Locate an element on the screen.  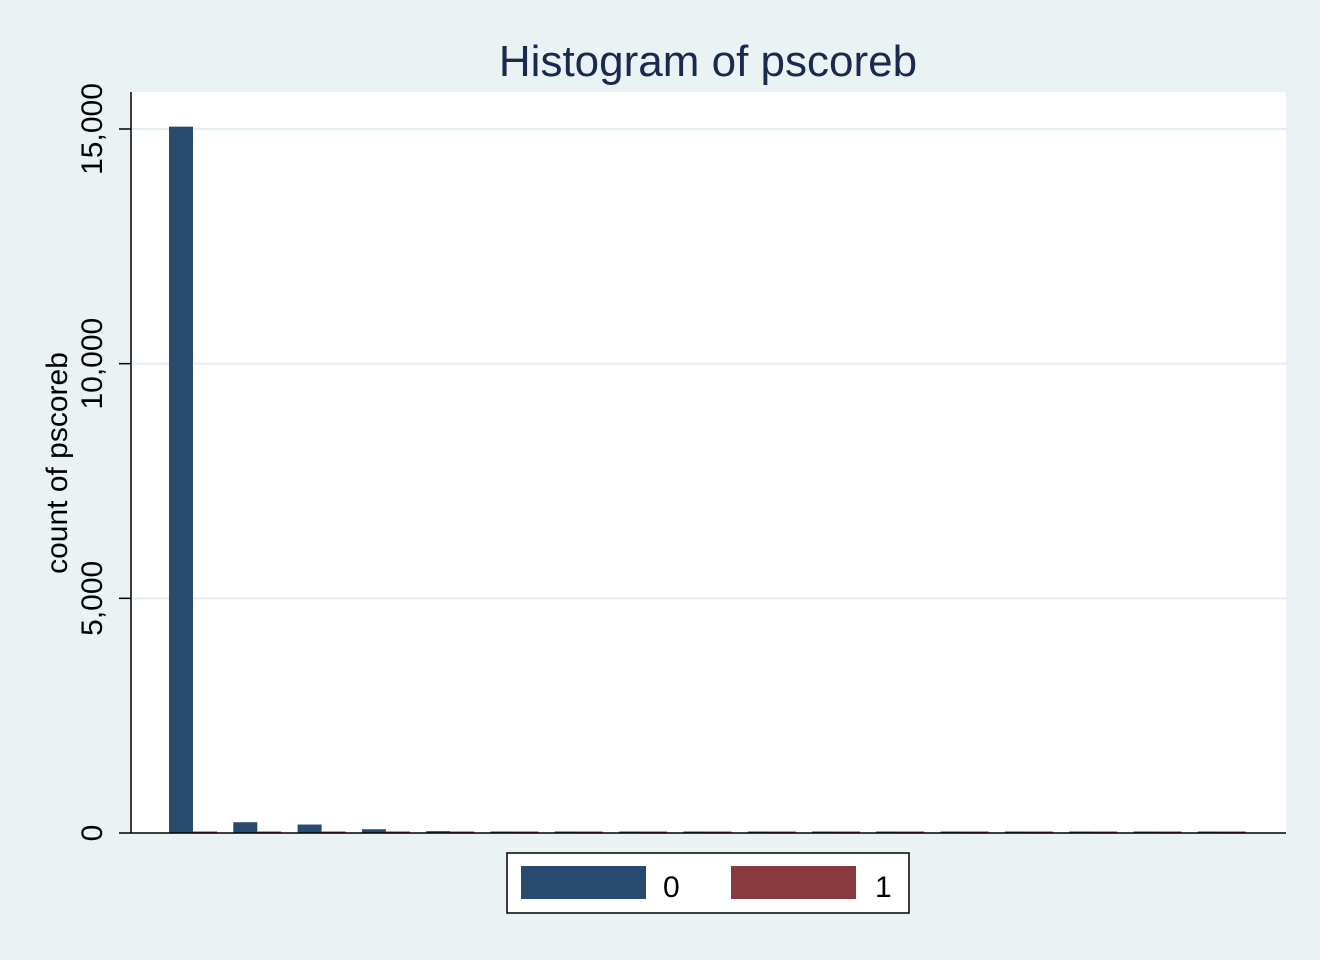
legend-label-0: 0 is located at coordinates (671, 887).